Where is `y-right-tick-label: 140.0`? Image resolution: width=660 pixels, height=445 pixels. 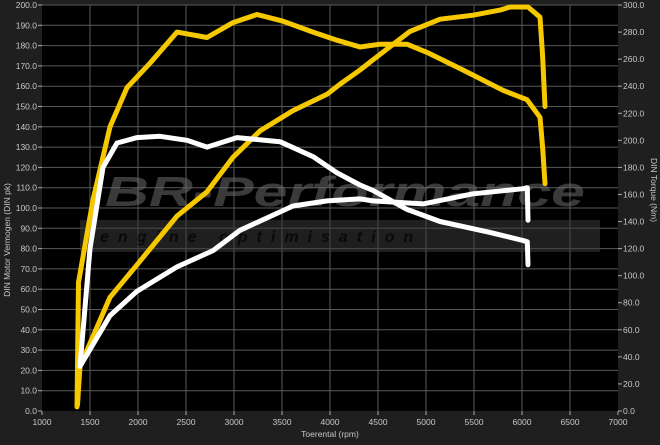 y-right-tick-label: 140.0 is located at coordinates (634, 222).